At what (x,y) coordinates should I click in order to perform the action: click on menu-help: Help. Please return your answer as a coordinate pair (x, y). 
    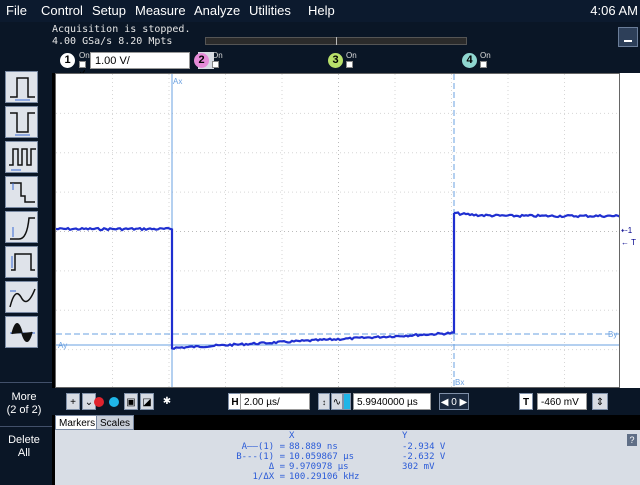
    Looking at the image, I should click on (321, 10).